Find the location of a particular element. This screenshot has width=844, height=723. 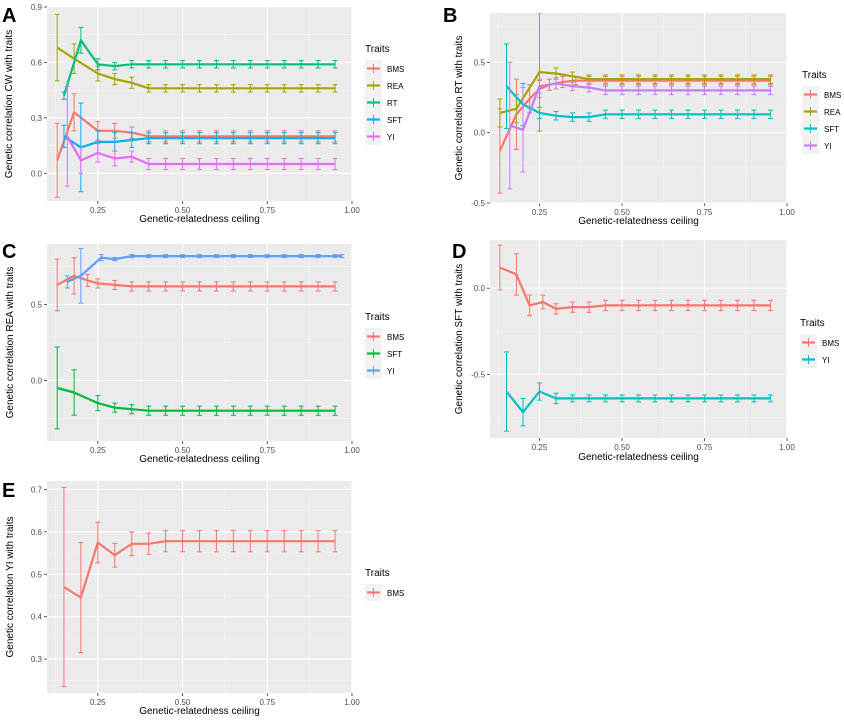

y-axis-title: Genetic correlation SFT with traits is located at coordinates (459, 339).